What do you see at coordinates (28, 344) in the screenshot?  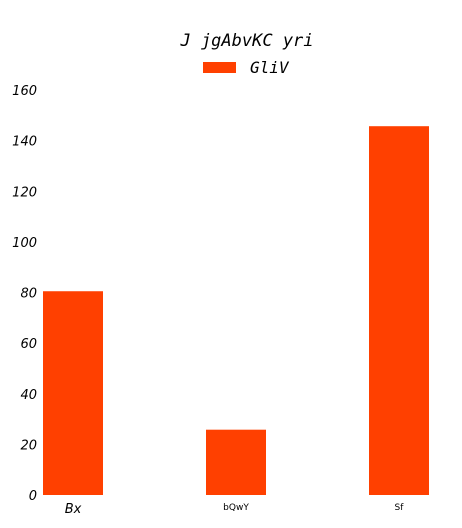 I see `y-tick-label: 60` at bounding box center [28, 344].